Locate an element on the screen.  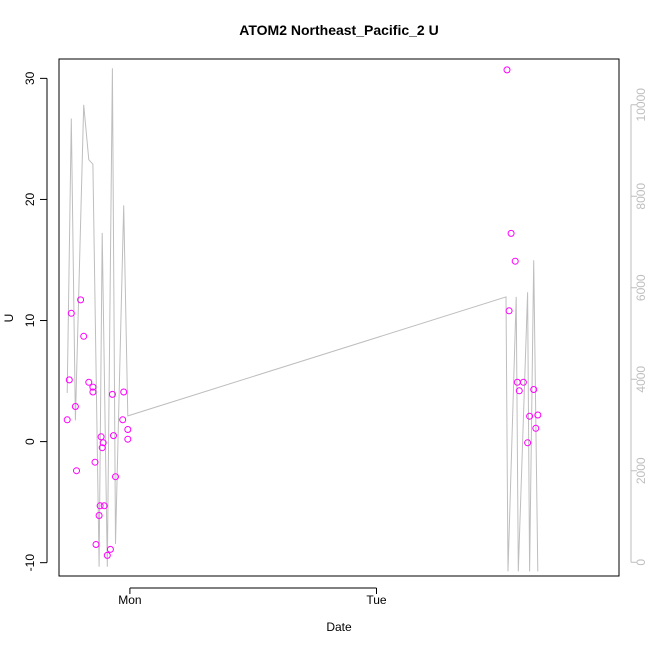
y-tick-label: 10 is located at coordinates (30, 321).